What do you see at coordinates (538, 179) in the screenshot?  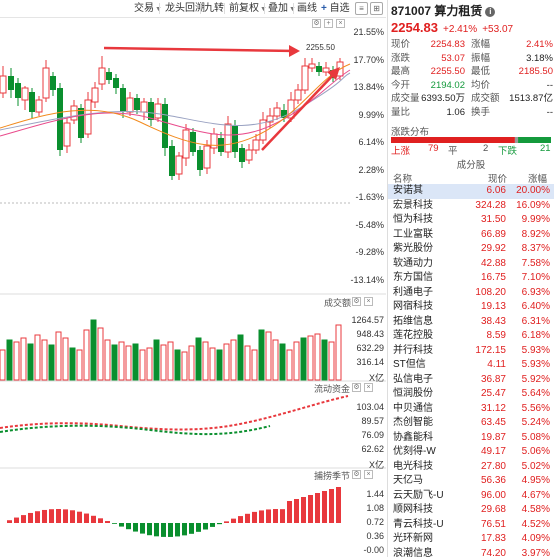 I see `col-pct: 涨幅` at bounding box center [538, 179].